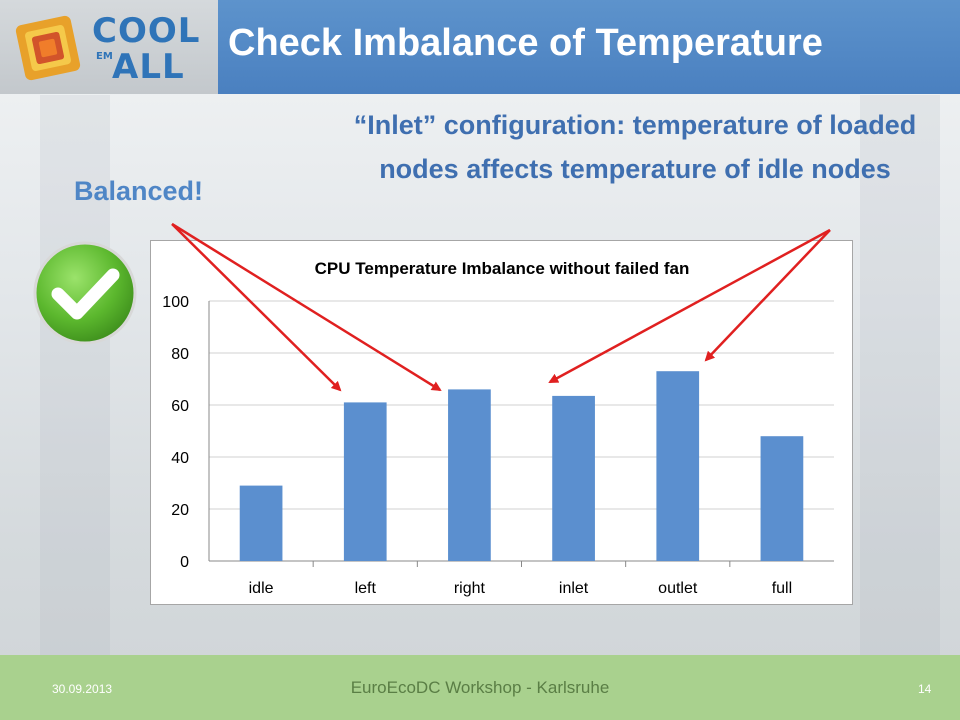 This screenshot has height=720, width=960. Describe the element at coordinates (782, 588) in the screenshot. I see `x-tick-label: full` at that location.